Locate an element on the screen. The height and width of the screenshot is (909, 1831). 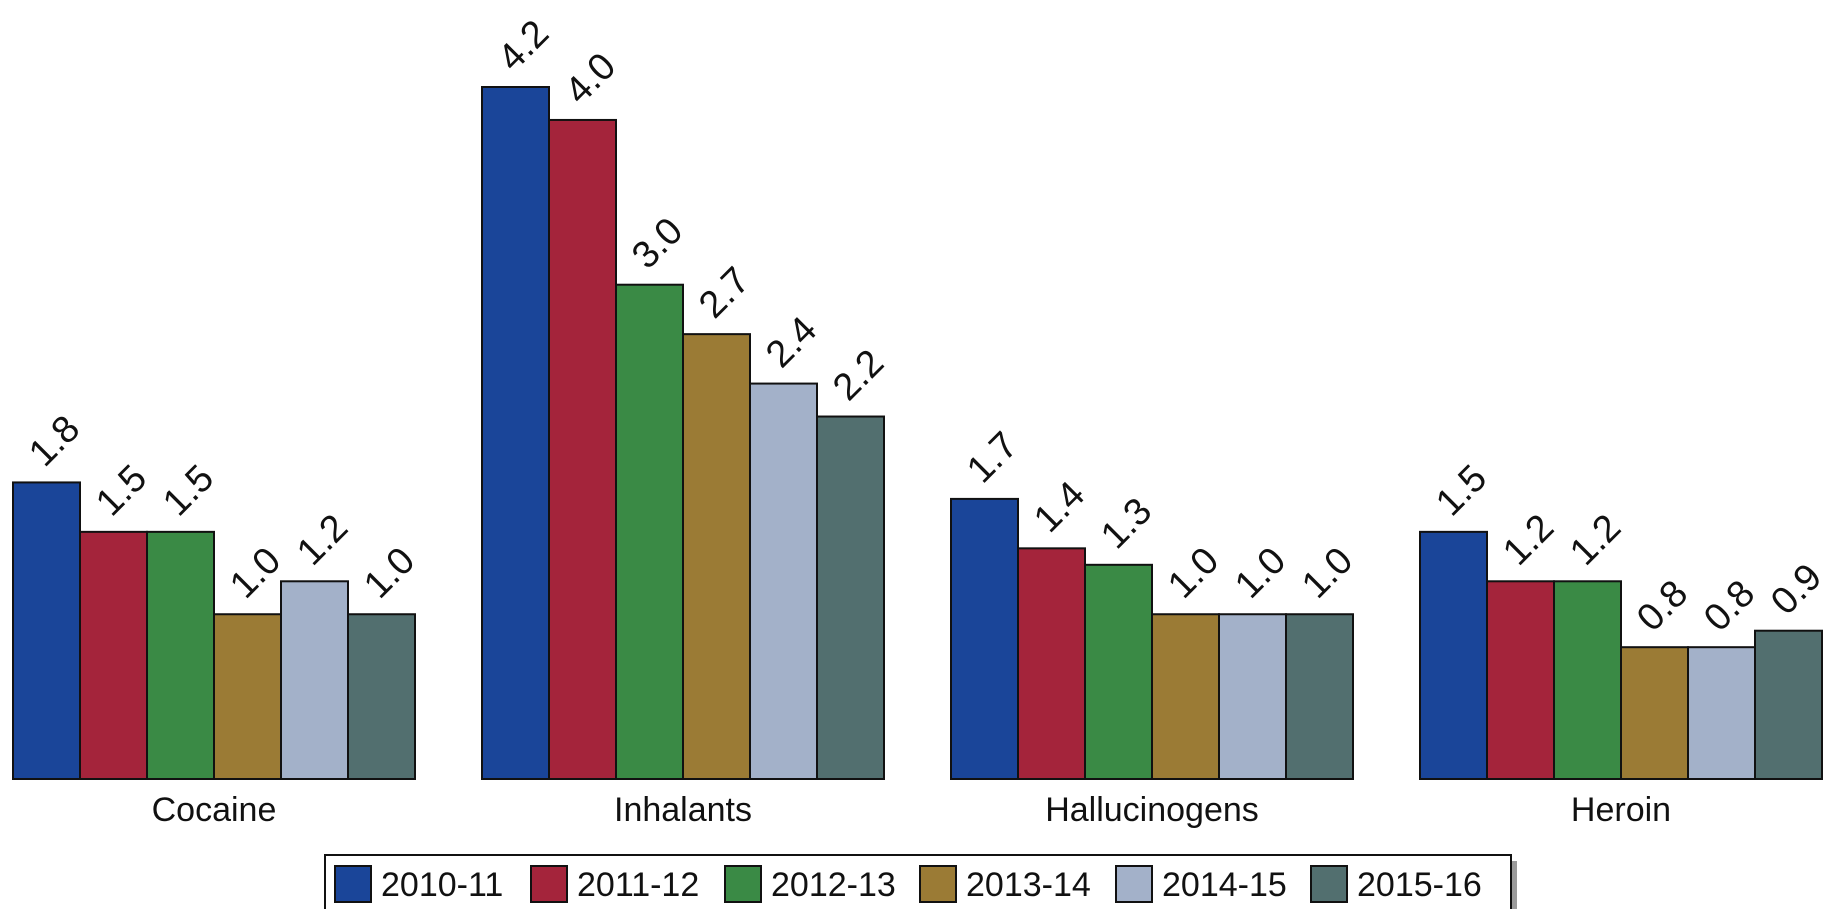
legend-label-2014-15: 2014-15 is located at coordinates (1224, 885).